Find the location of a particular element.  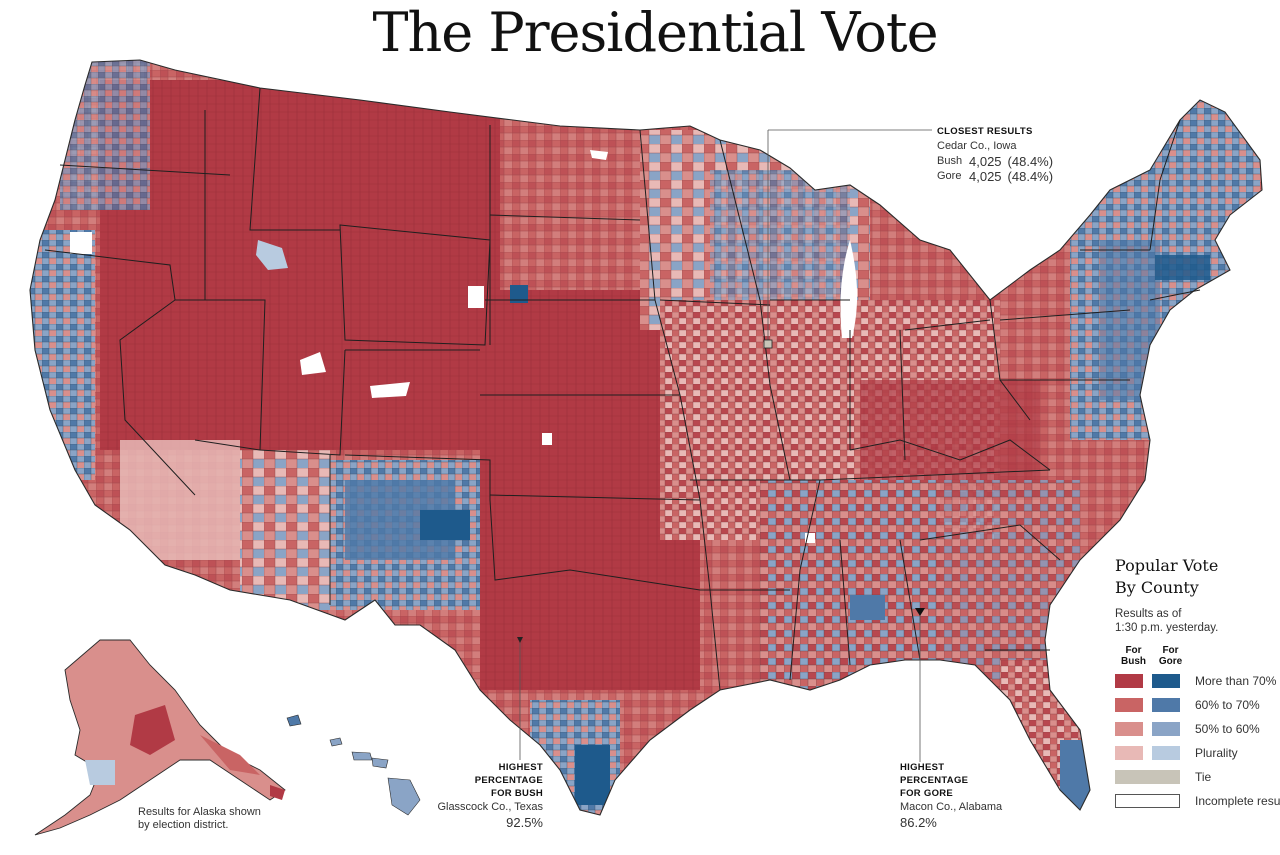

legend-row-plurality: Plurality is located at coordinates (1176, 753).